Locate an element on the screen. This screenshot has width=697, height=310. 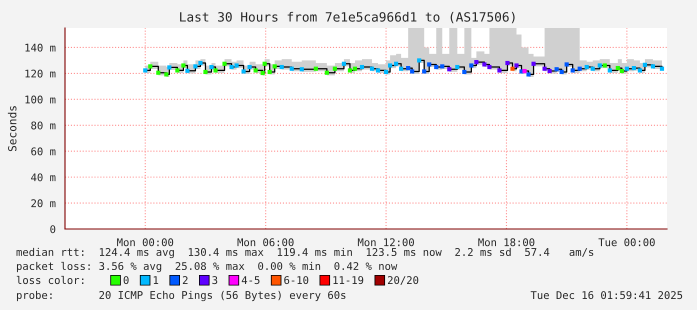
legend-label: 11-19 is located at coordinates (348, 280).